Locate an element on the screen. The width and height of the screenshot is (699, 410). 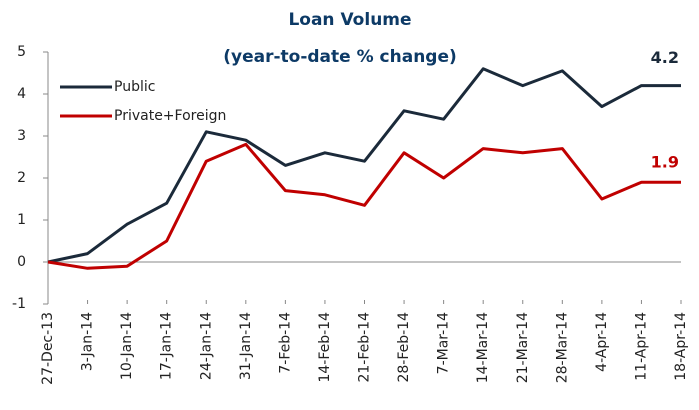
y-tick-label: 4 is located at coordinates (21, 94).